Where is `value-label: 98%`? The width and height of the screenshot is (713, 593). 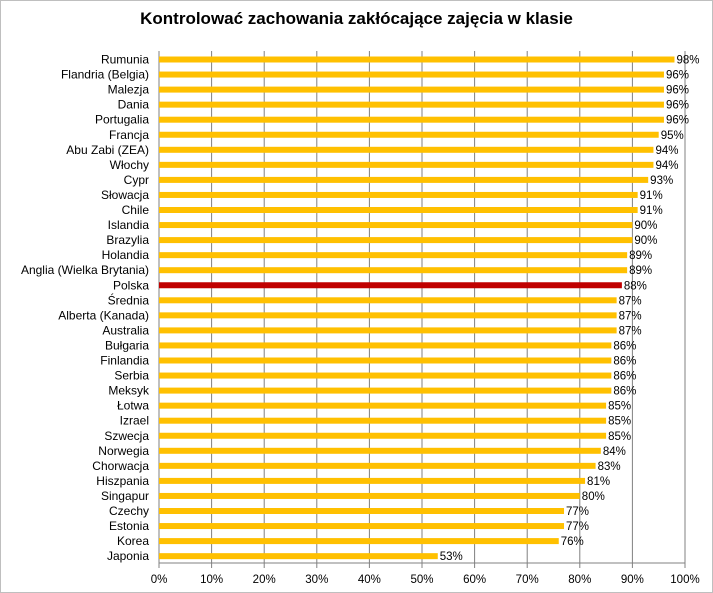 value-label: 98% is located at coordinates (687, 61).